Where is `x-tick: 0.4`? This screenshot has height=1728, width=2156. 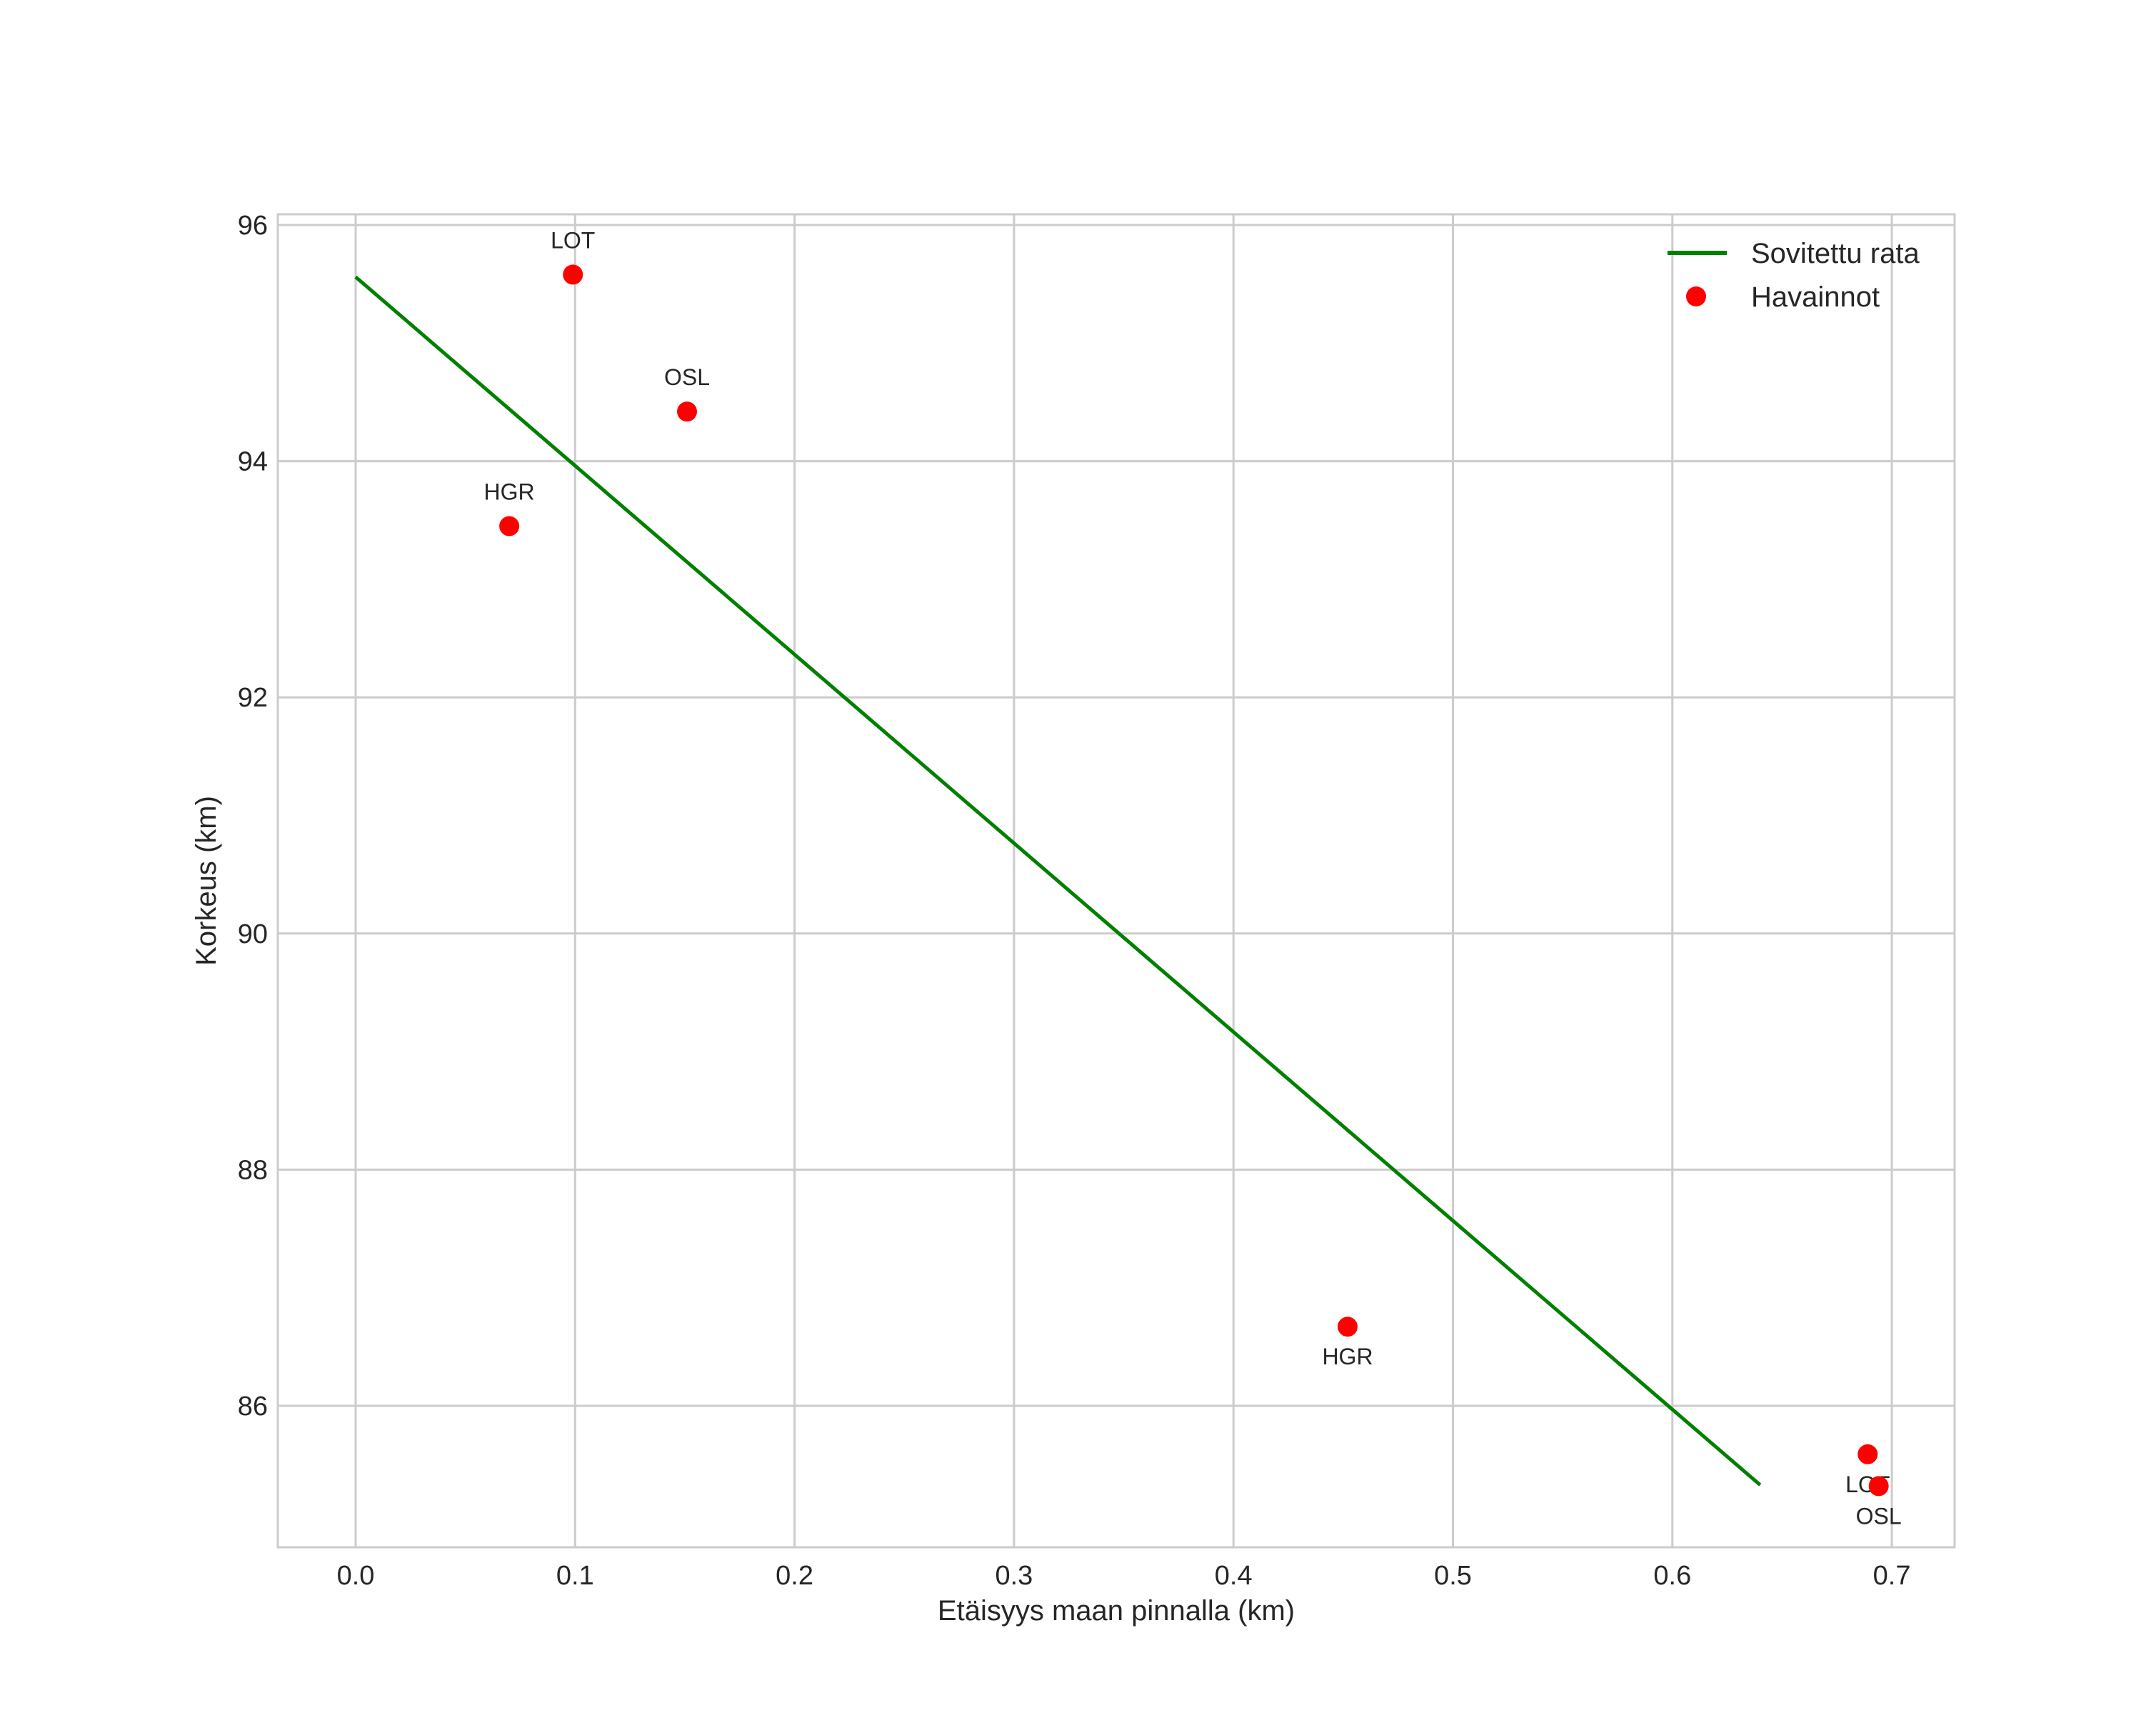
x-tick: 0.4 is located at coordinates (1234, 1576).